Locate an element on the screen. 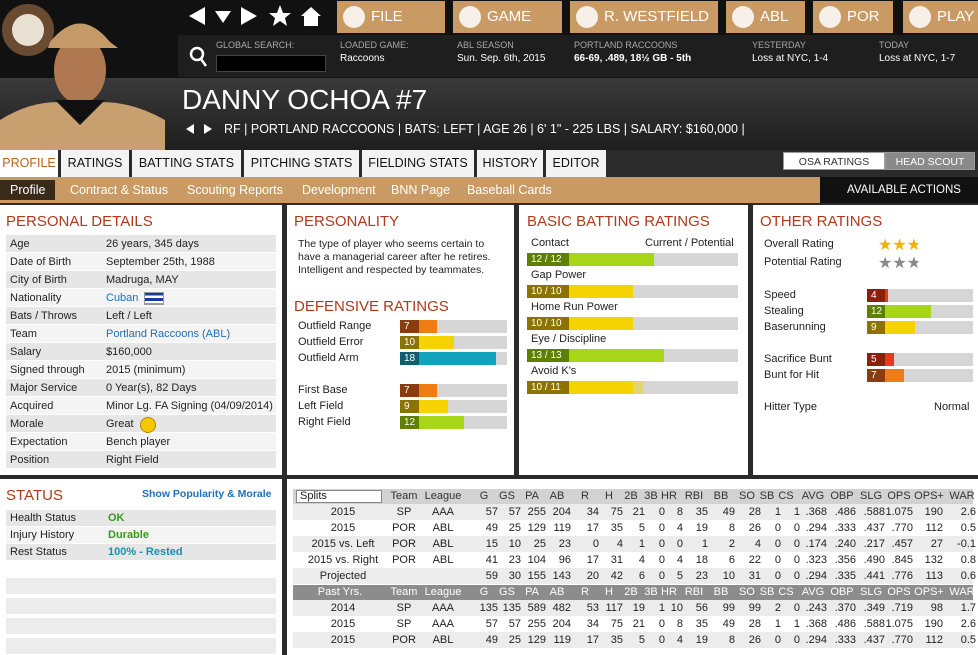 This screenshot has width=978, height=655. cell: .333 is located at coordinates (845, 528).